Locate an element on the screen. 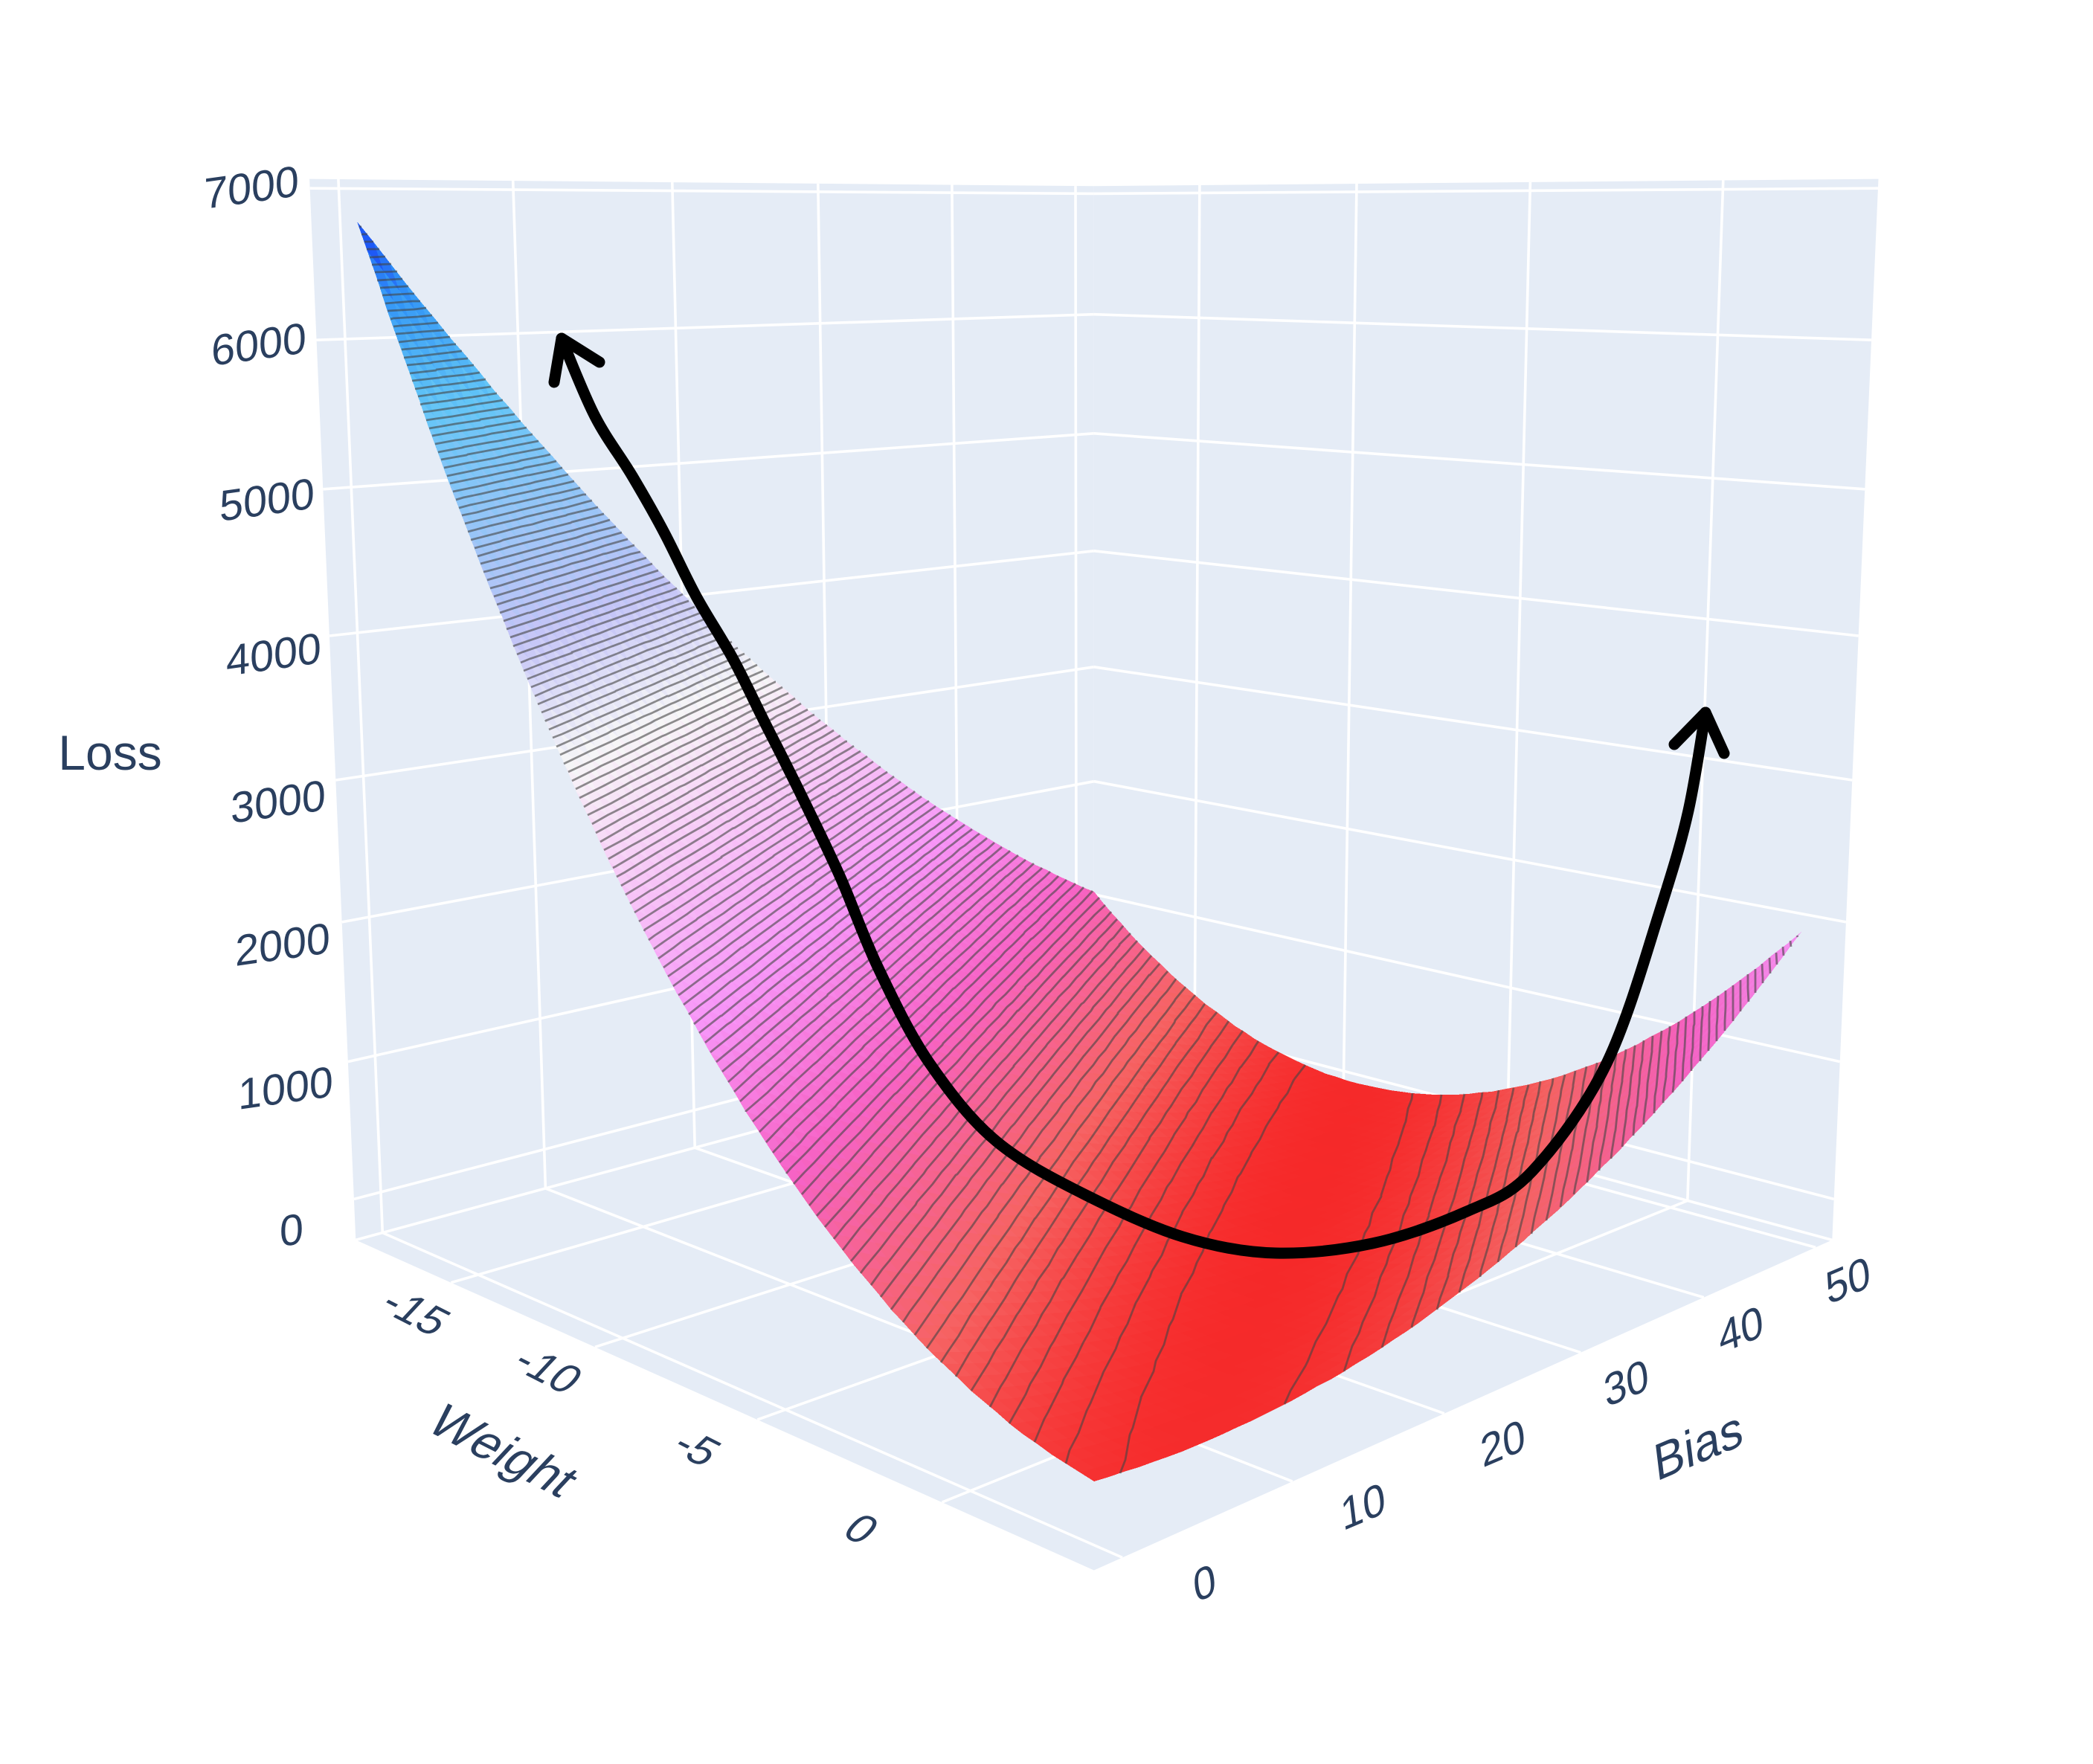  svg-text: Loss is located at coordinates (109, 753).